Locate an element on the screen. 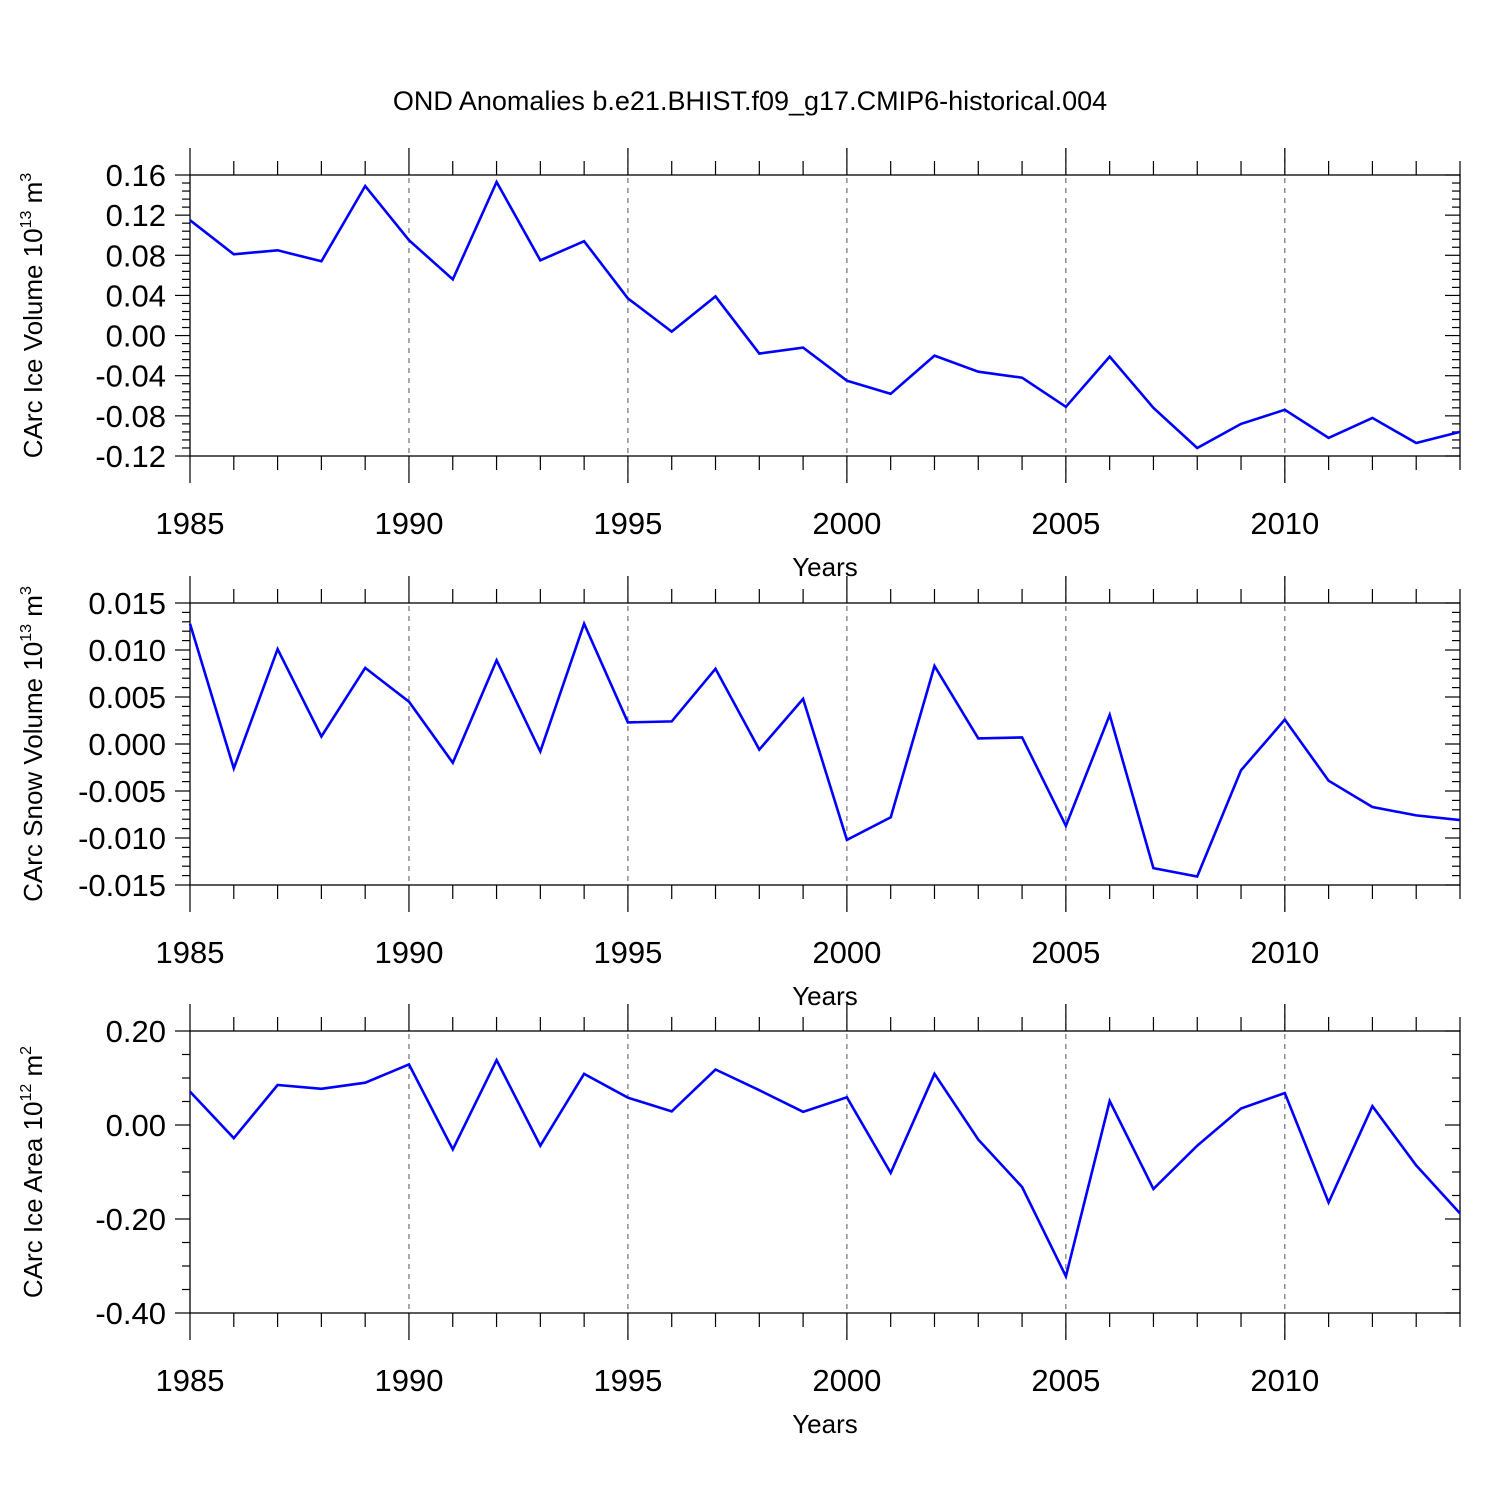 Image resolution: width=1500 pixels, height=1500 pixels. y-tick-label: -0.005 is located at coordinates (122, 791).